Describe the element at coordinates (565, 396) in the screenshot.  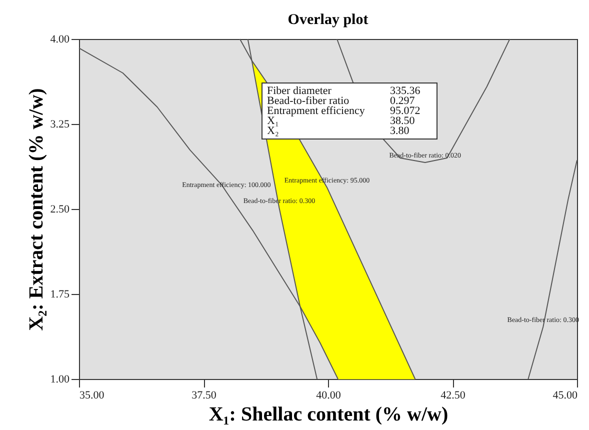
I see `x-tick-label: 45.00` at that location.